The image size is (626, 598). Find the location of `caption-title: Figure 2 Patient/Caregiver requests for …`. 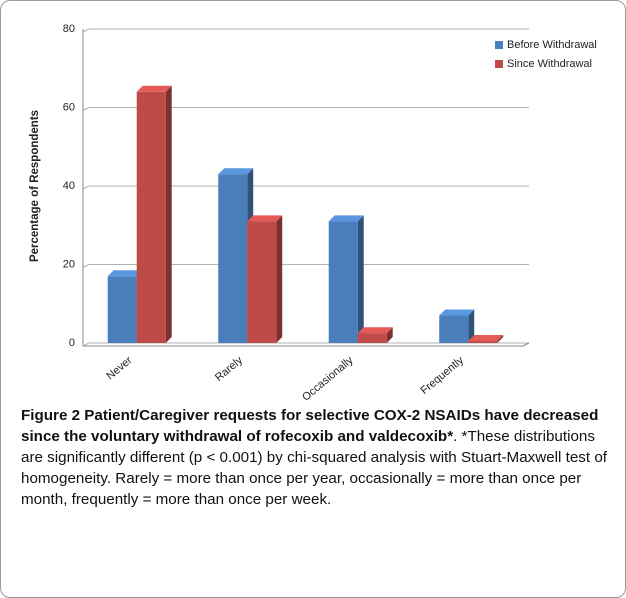

caption-title: Figure 2 Patient/Caregiver requests for … is located at coordinates (310, 426).